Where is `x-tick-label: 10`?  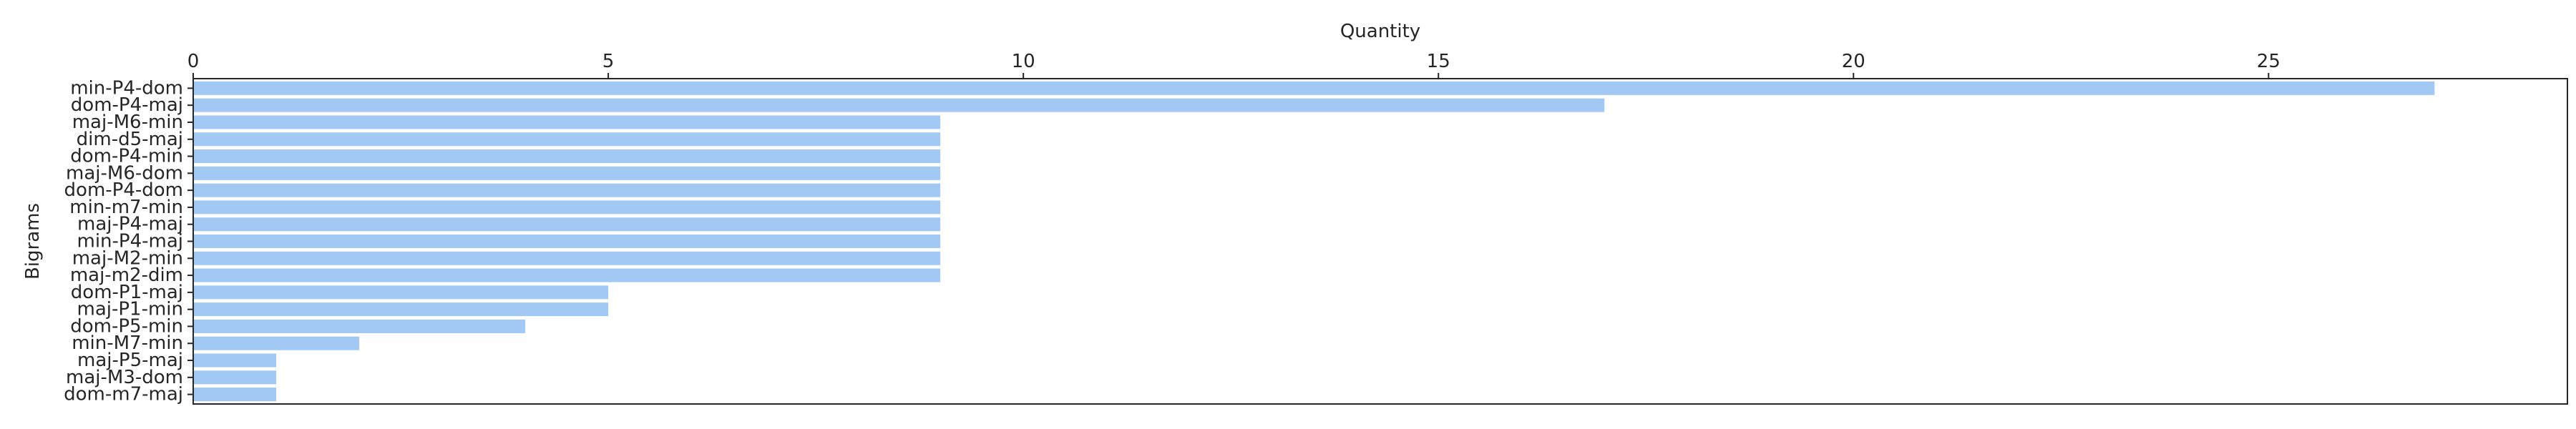
x-tick-label: 10 is located at coordinates (1023, 61).